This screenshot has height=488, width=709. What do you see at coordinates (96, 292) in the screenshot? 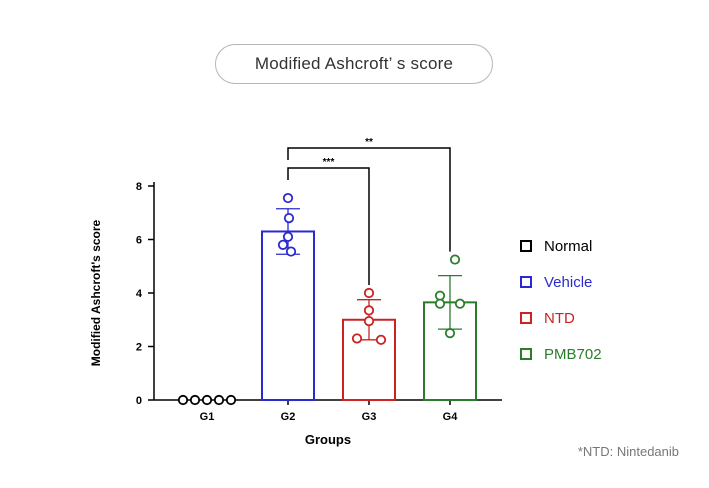
I see `y-axis-label: Modified Ashcroft's score` at bounding box center [96, 292].